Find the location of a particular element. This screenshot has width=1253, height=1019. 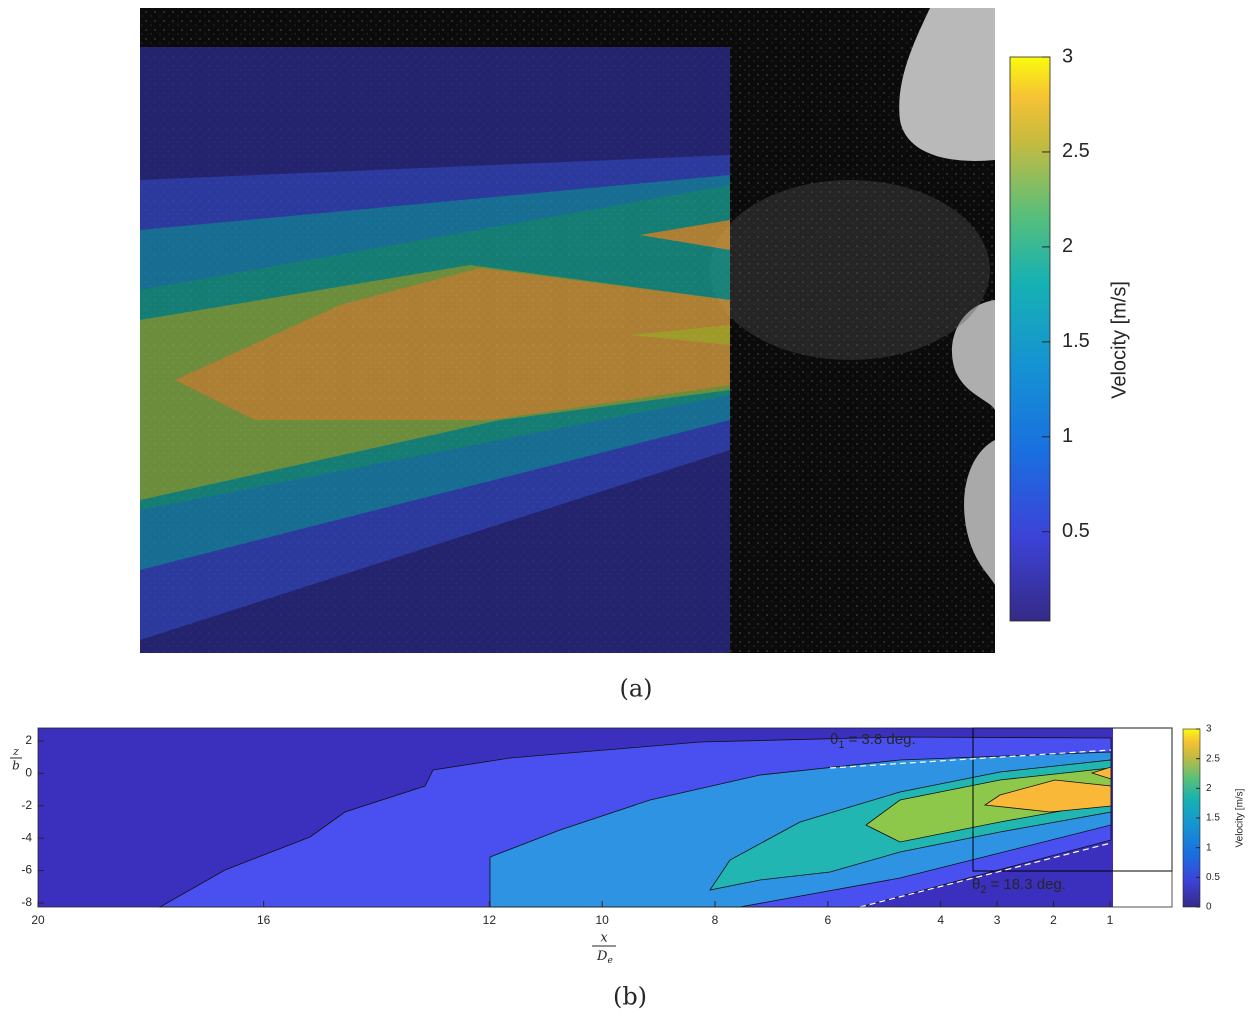

y-tick-label: -2 is located at coordinates (26, 805).